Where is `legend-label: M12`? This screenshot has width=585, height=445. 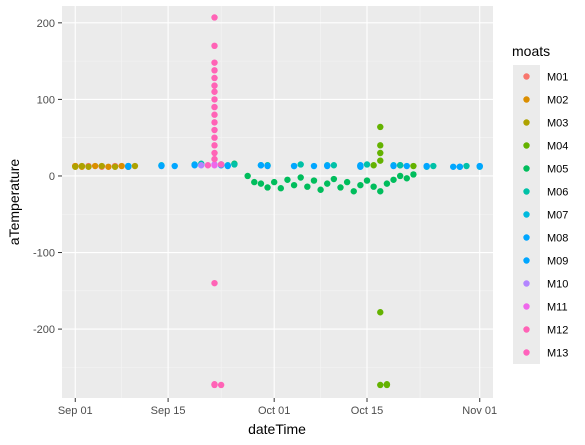
legend-label: M12 is located at coordinates (557, 331).